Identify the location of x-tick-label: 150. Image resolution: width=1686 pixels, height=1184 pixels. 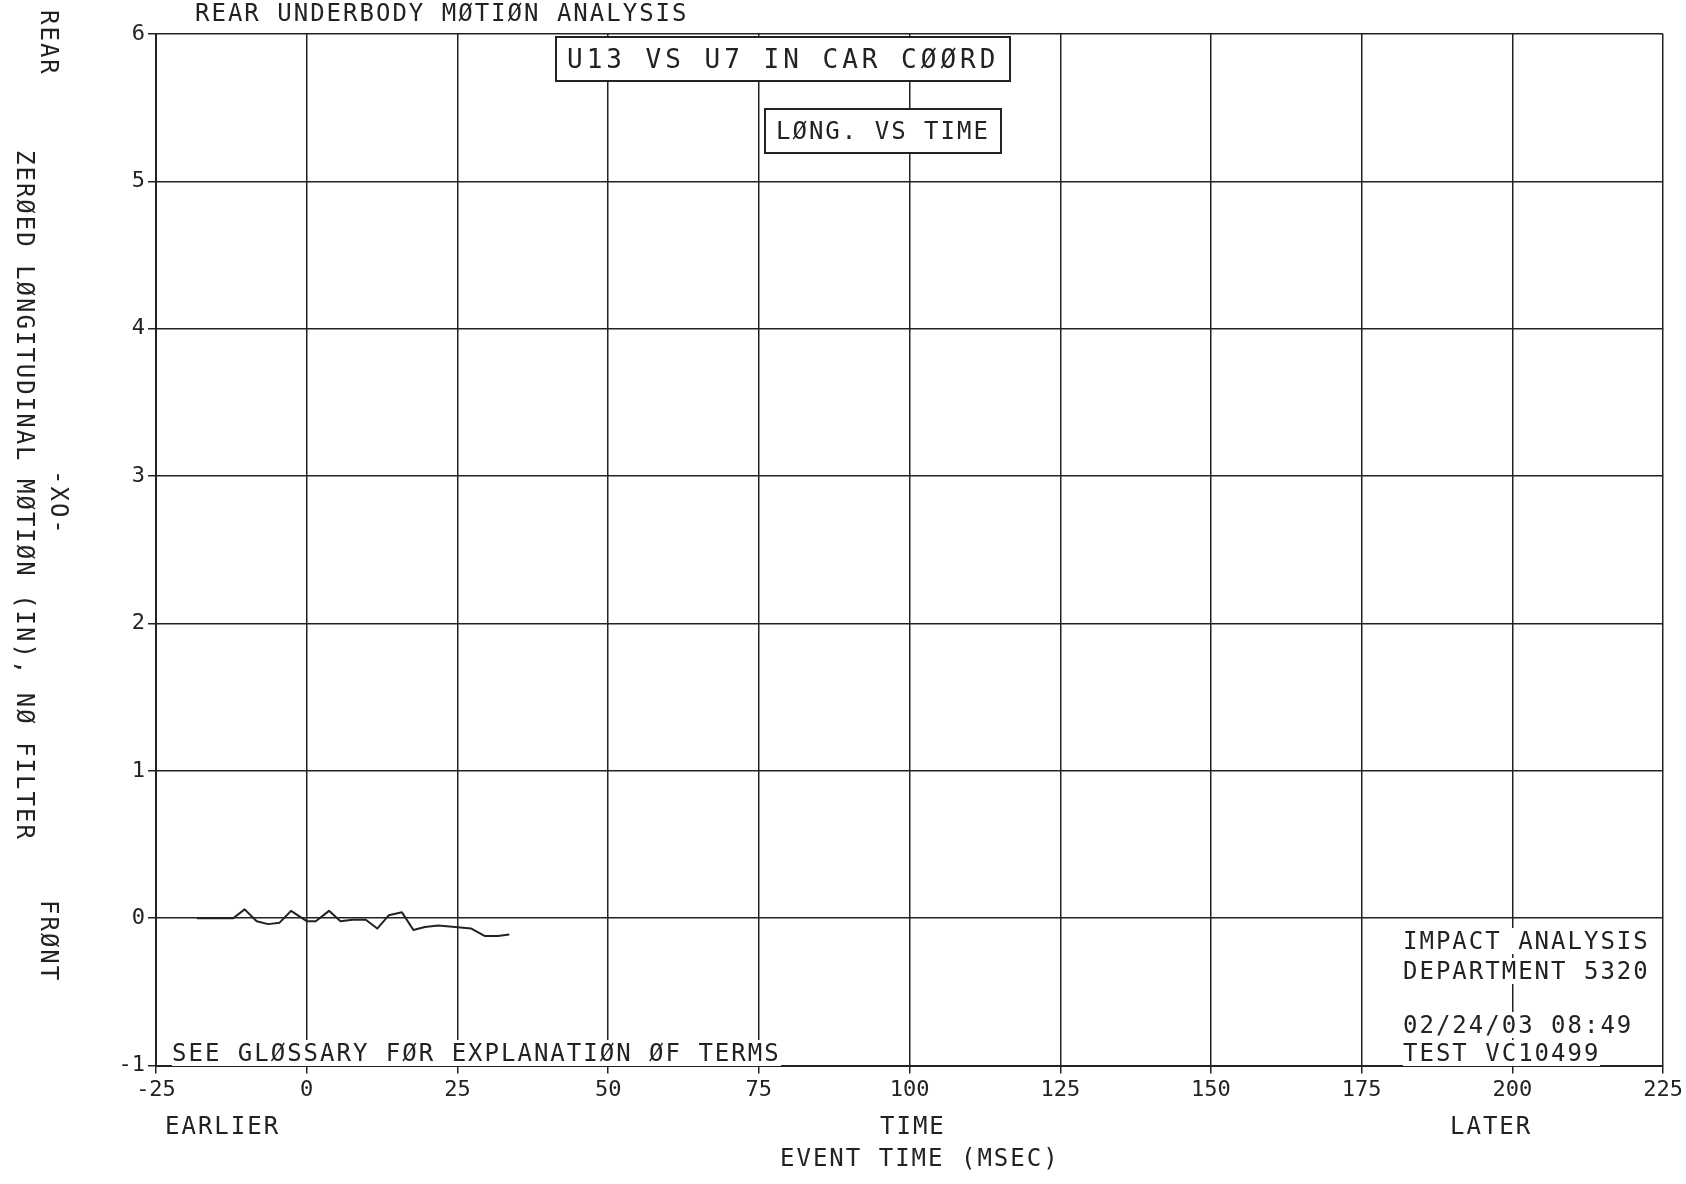
(1211, 1088).